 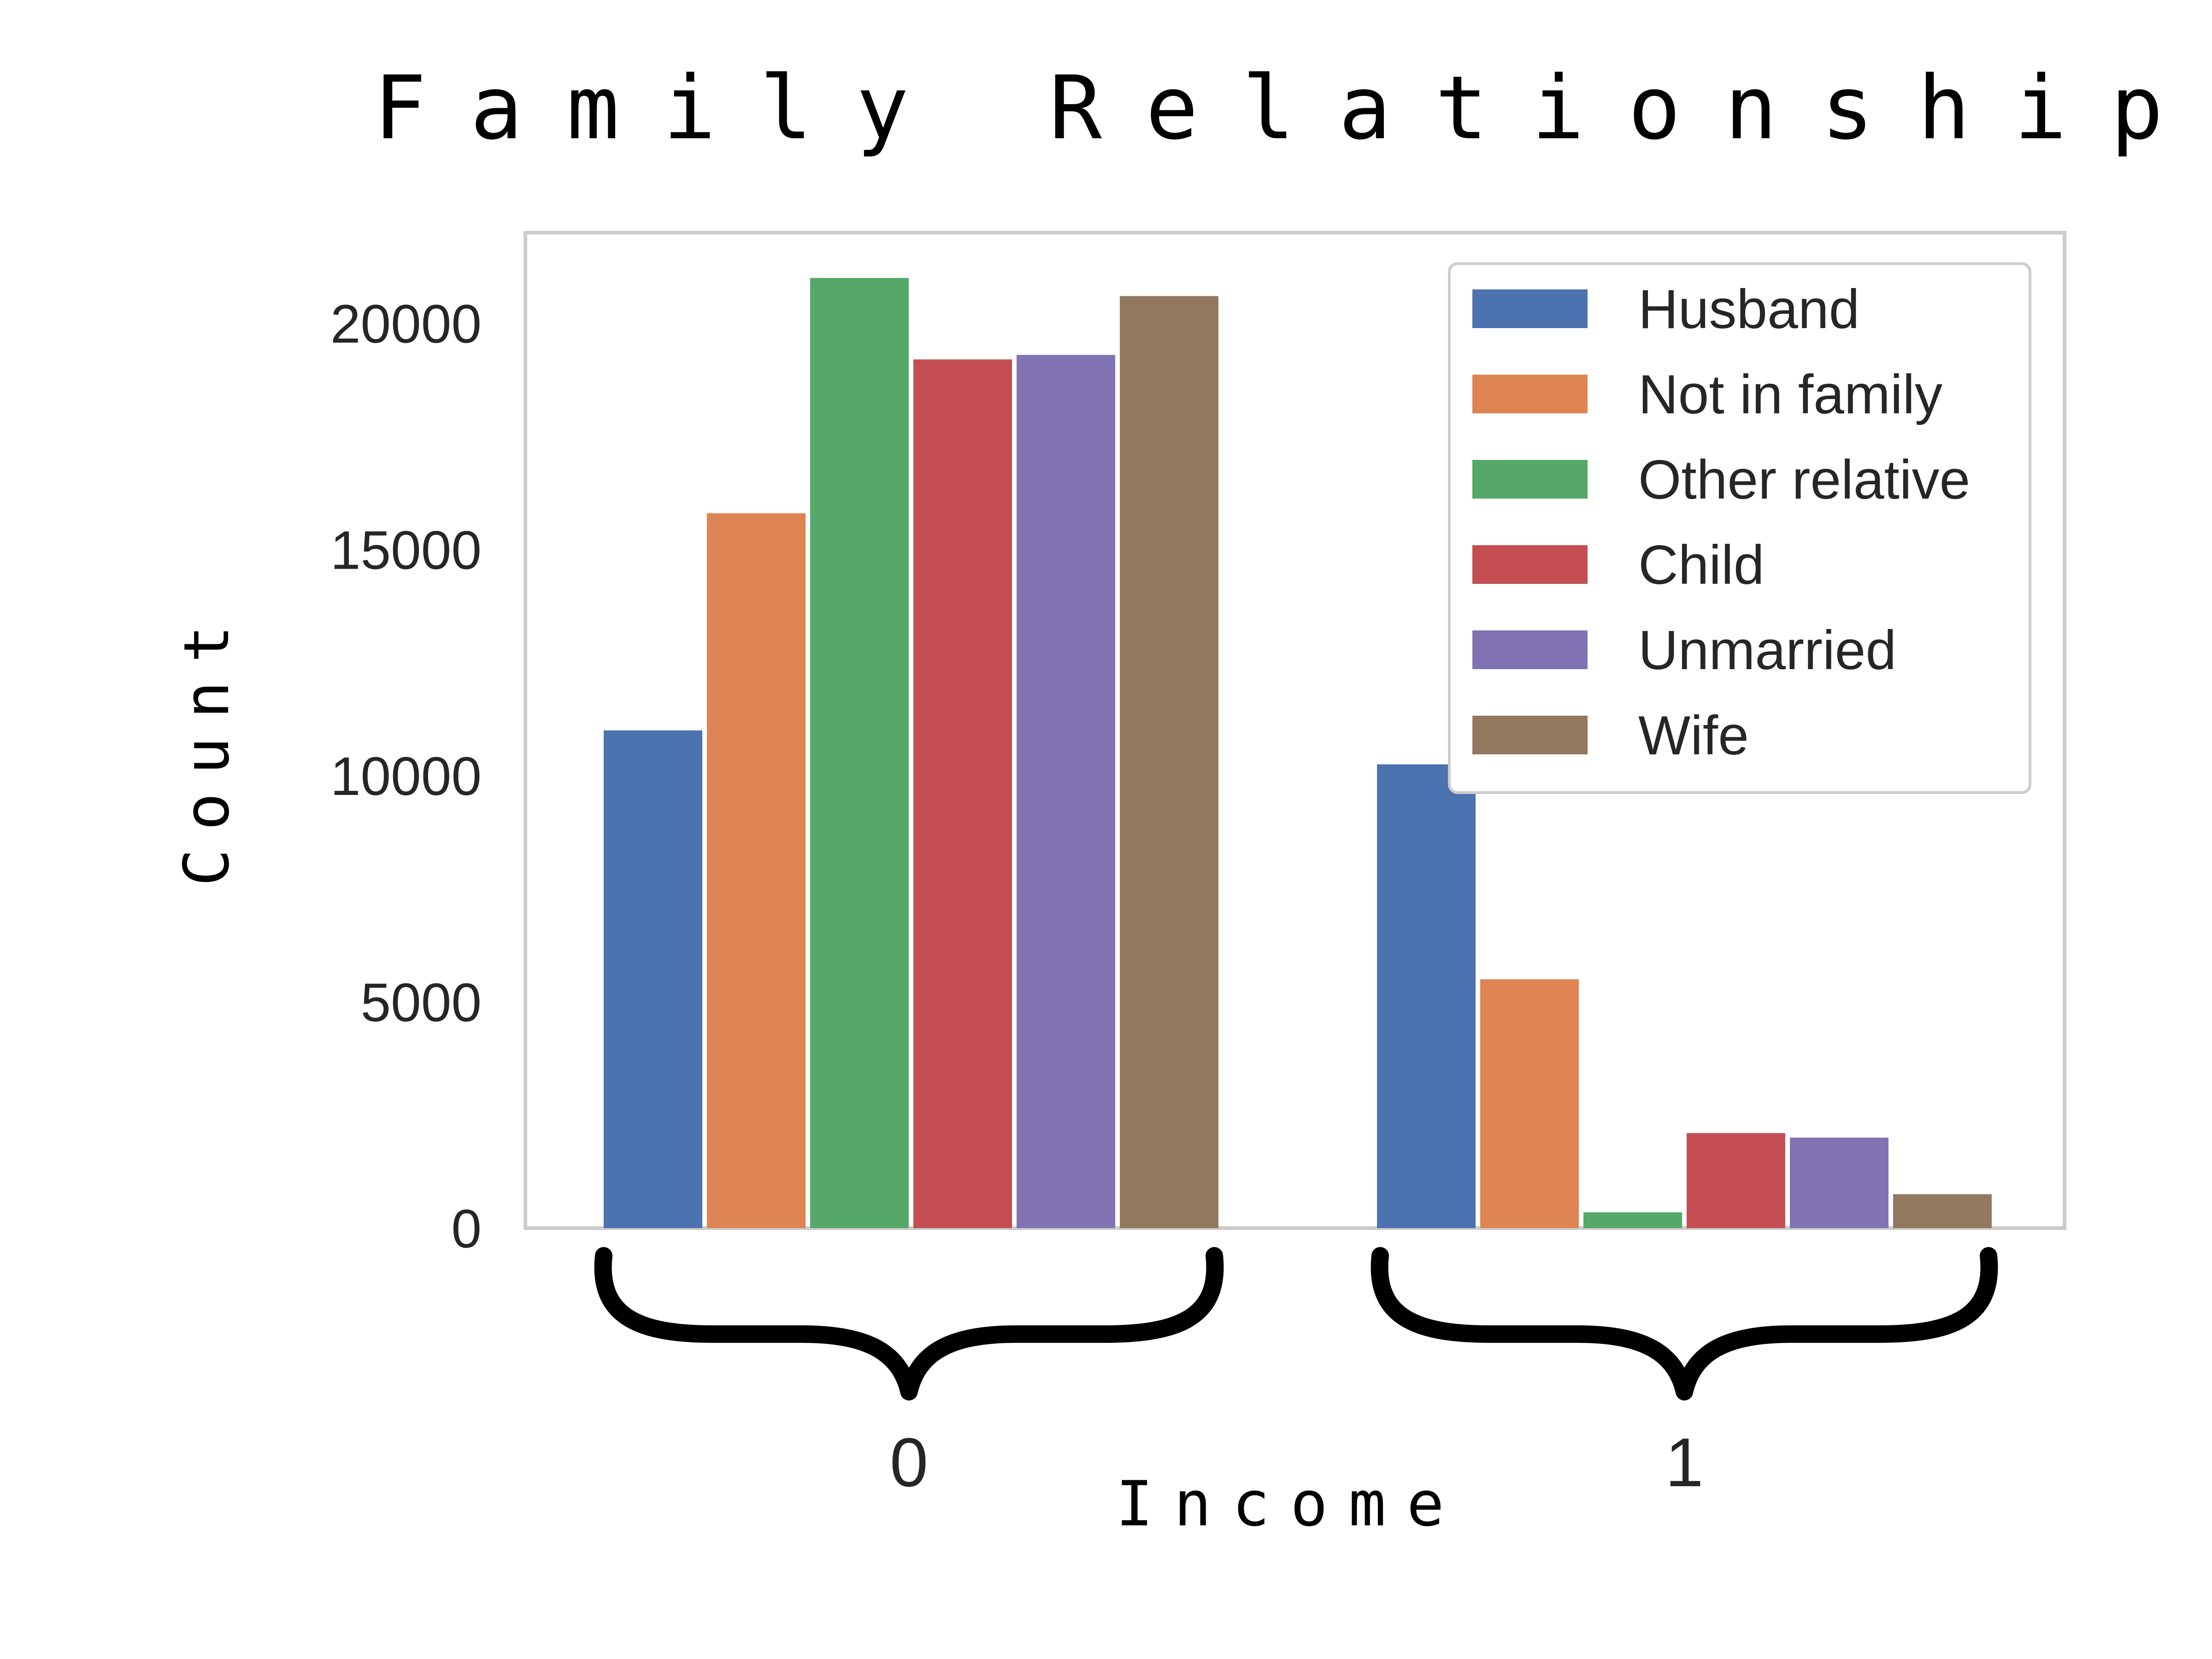 I want to click on legend-label: Child, so click(x=1701, y=565).